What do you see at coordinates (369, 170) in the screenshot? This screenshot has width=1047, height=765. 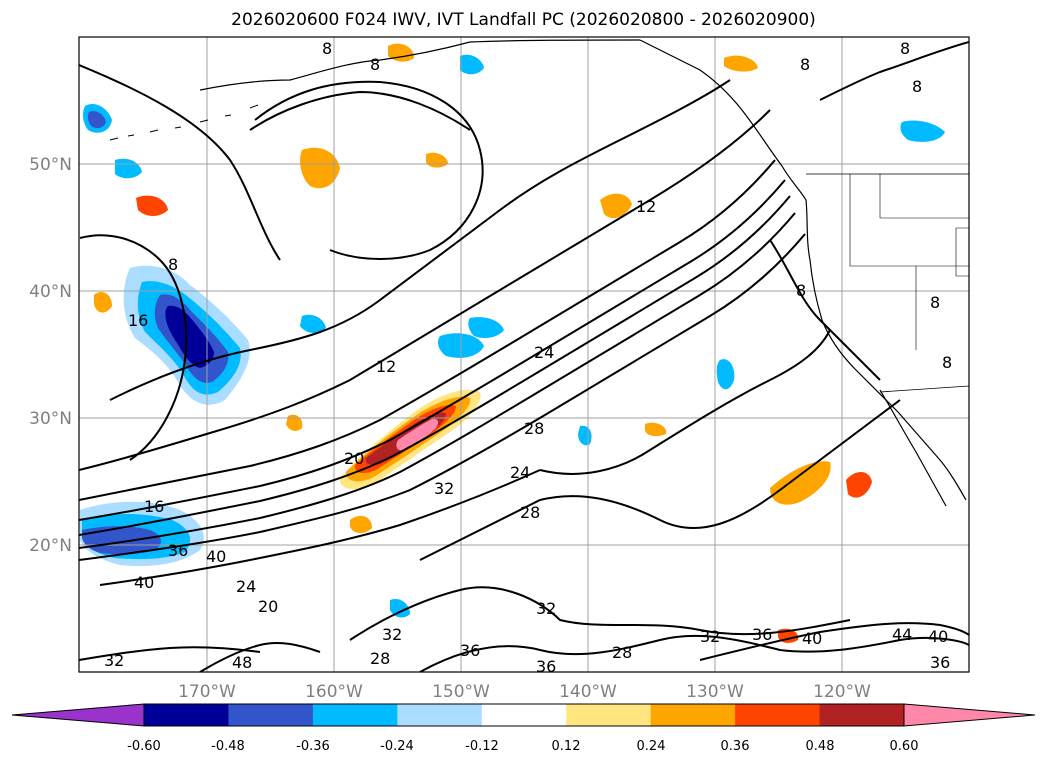 I see `contour-line-12-north` at bounding box center [369, 170].